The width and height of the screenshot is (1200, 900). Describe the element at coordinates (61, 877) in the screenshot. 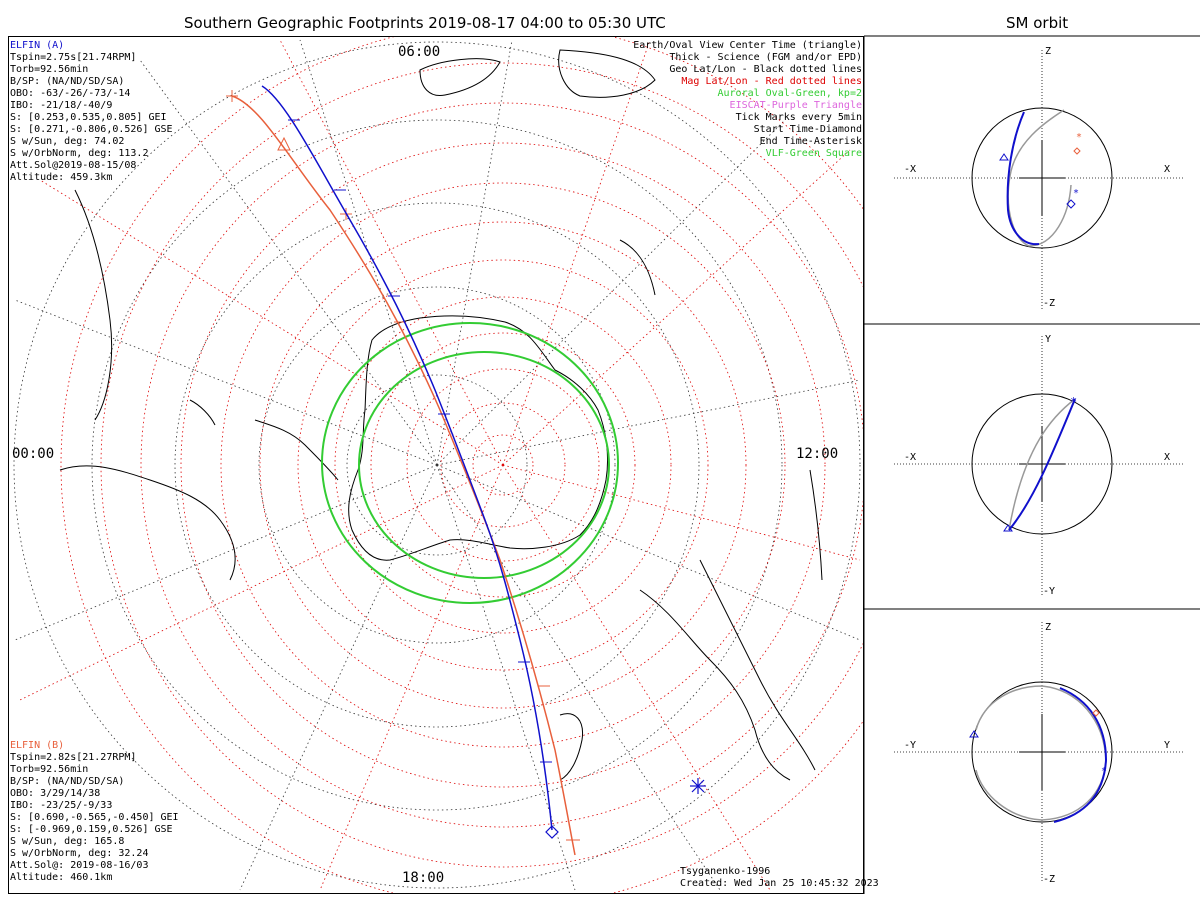

I see `elfin-b-line: Altitude: 460.1km` at that location.